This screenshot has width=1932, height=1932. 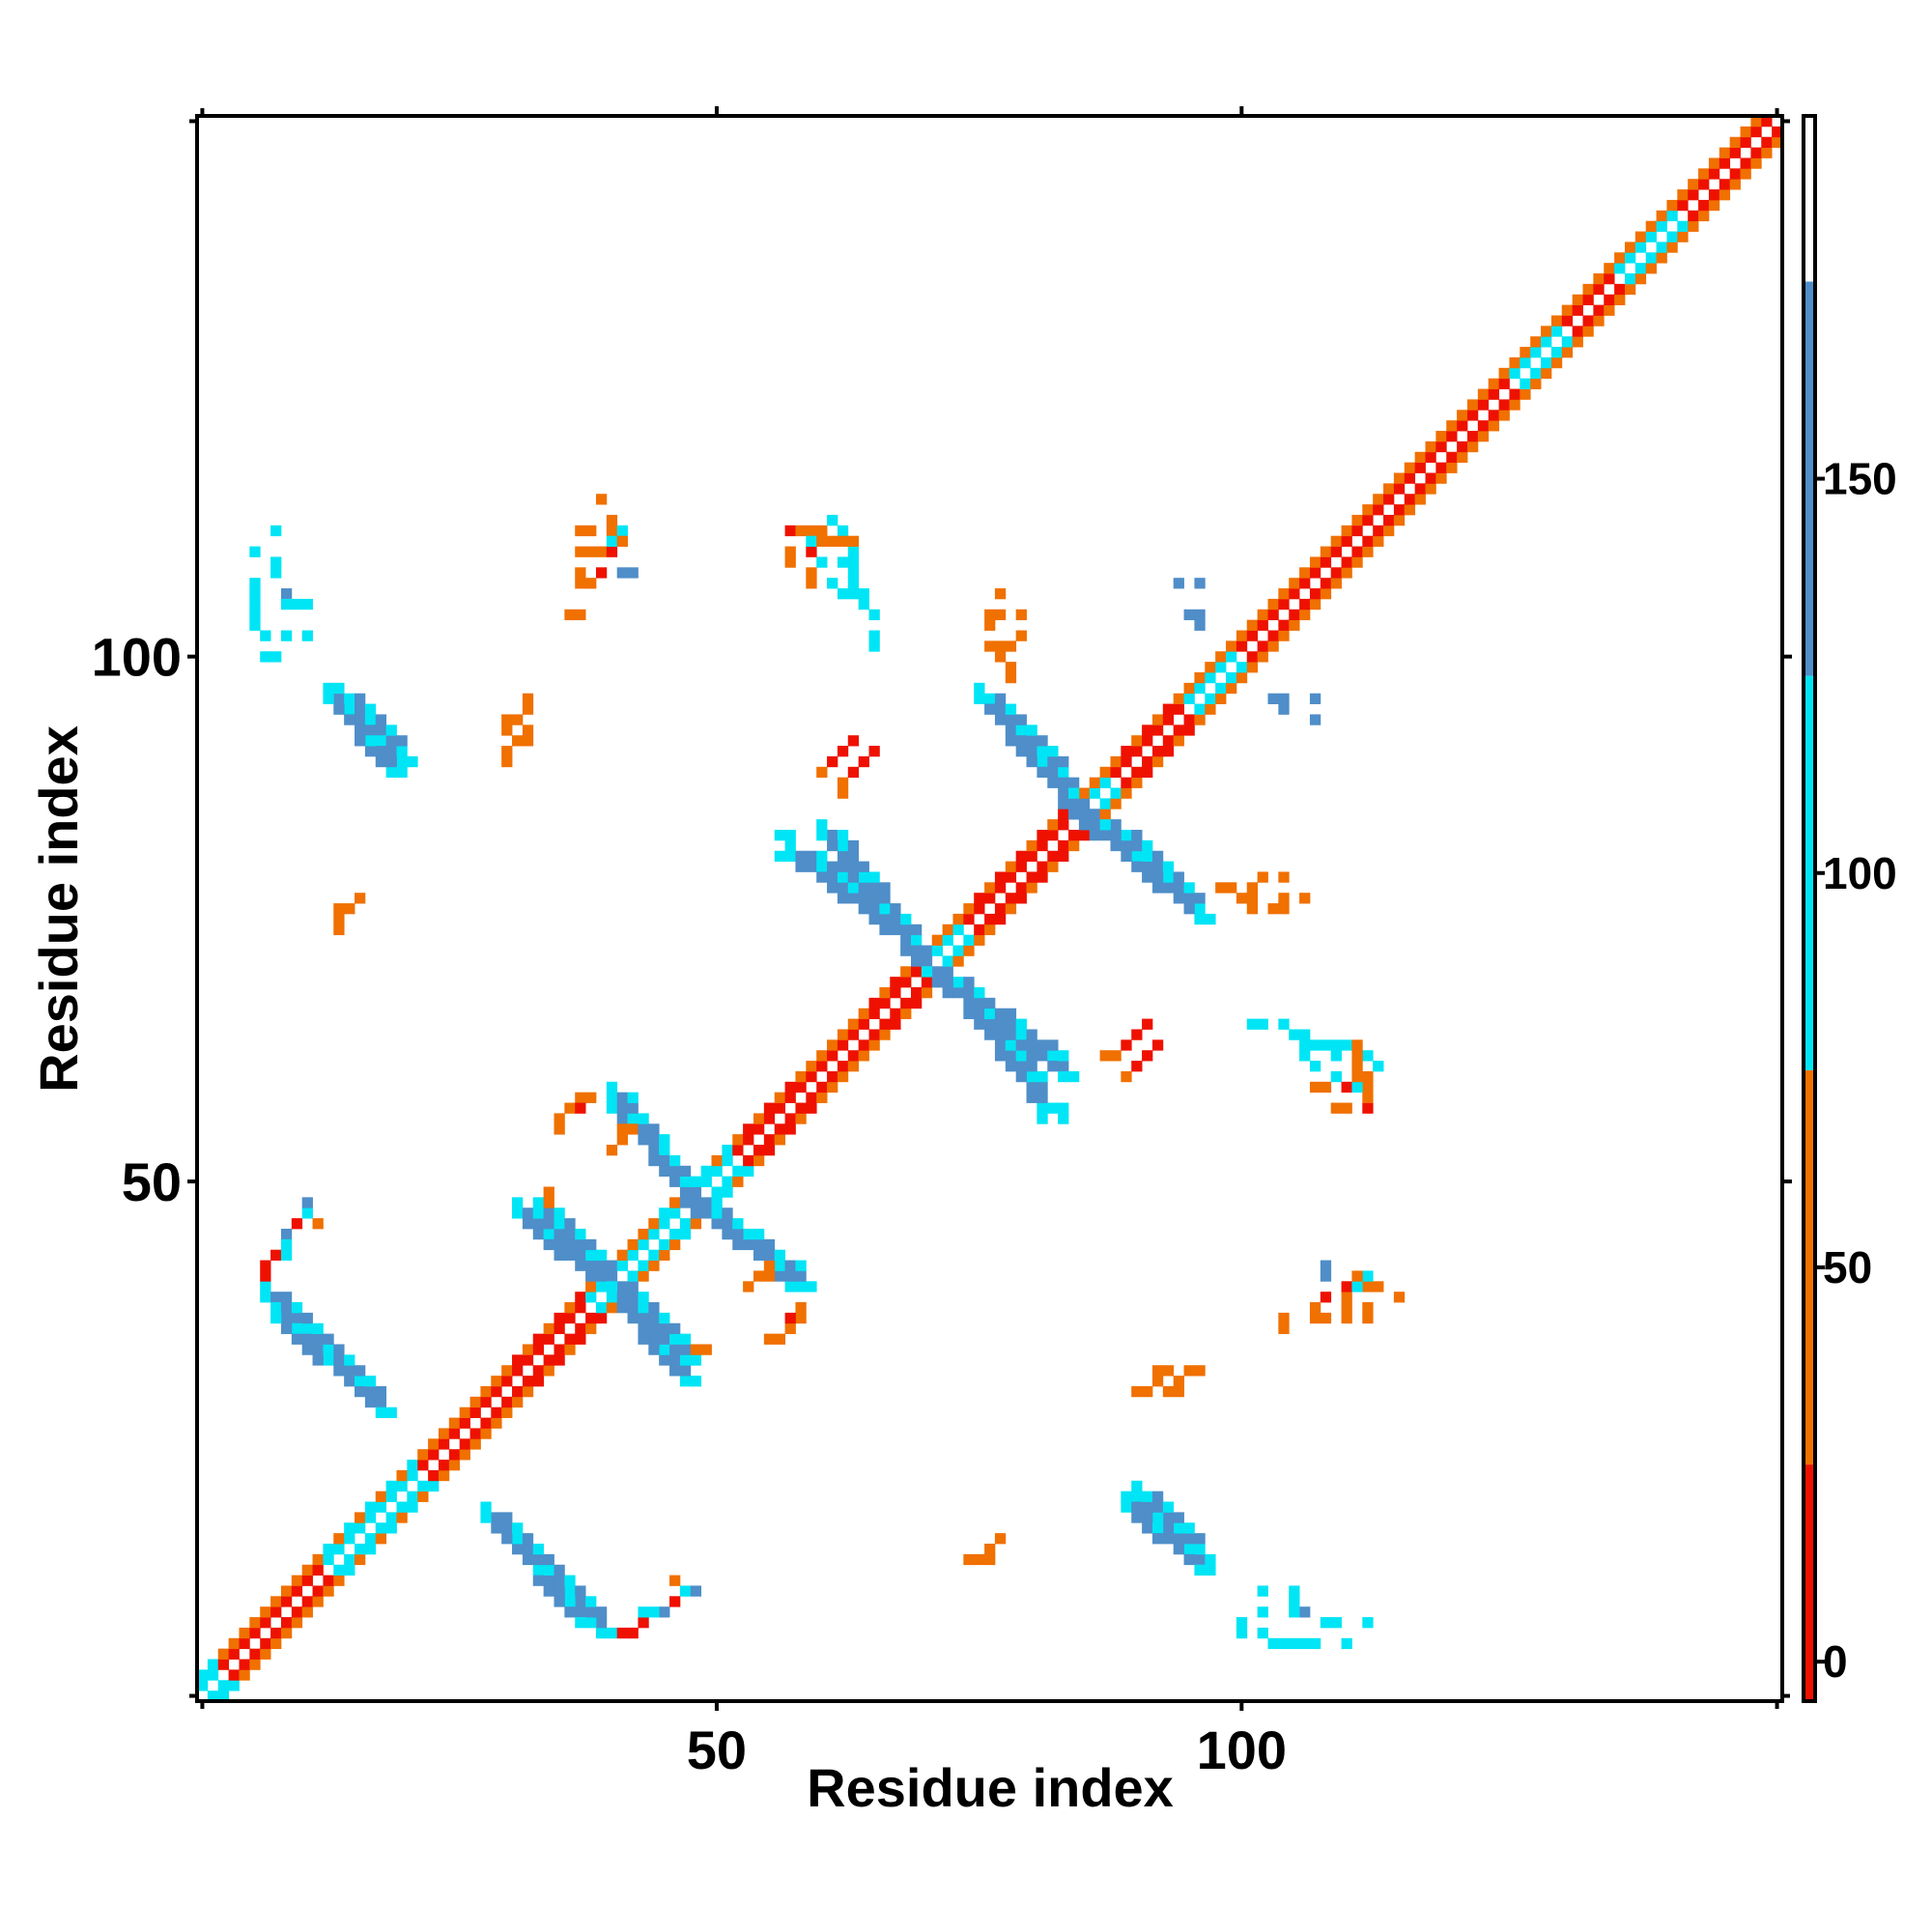 What do you see at coordinates (1809, 908) in the screenshot?
I see `colorbar-frame` at bounding box center [1809, 908].